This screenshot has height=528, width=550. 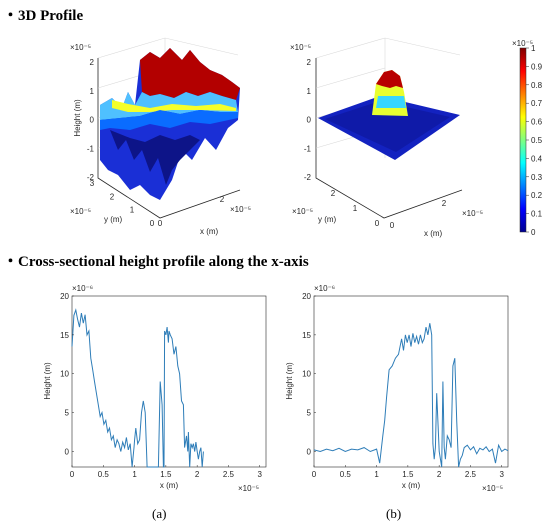 I want to click on colorbar-tick-label: 0.6, so click(x=537, y=122).